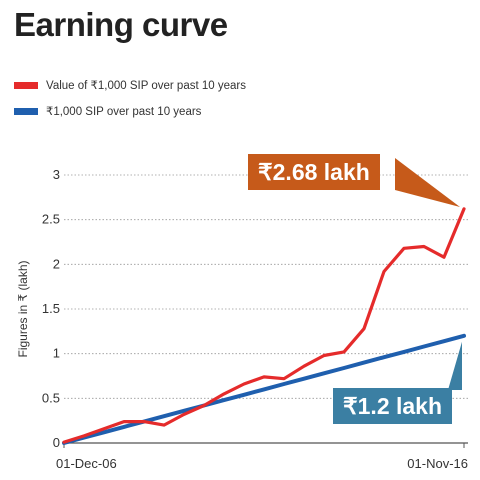 Image resolution: width=480 pixels, height=480 pixels. I want to click on legend-item-invested: ₹1,000 SIP over past 10 years, so click(130, 111).